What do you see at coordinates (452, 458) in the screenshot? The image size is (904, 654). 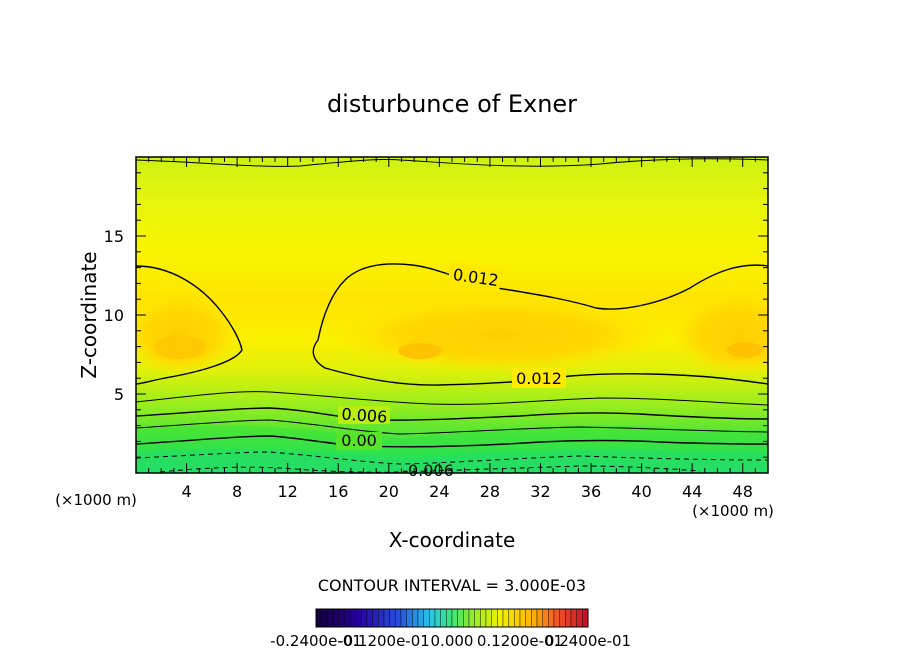 I see `contour-line-neg0.003` at bounding box center [452, 458].